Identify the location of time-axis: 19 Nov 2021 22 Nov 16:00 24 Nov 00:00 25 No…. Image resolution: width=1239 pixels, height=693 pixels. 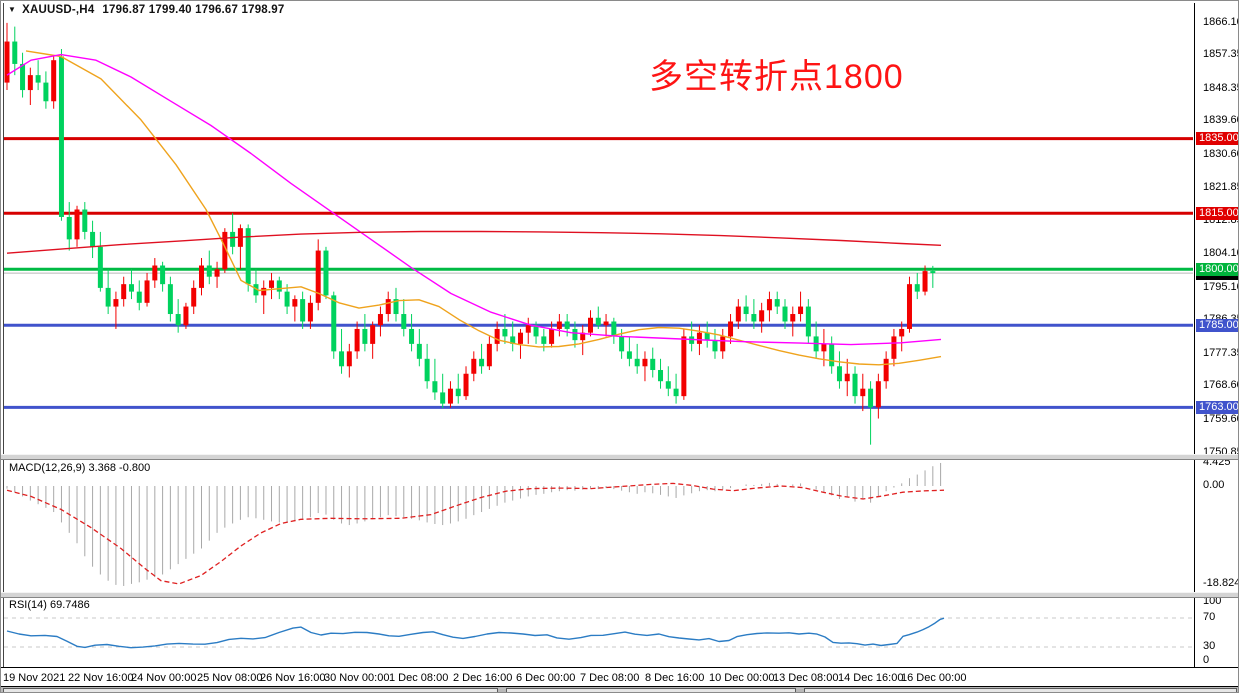
(619, 677).